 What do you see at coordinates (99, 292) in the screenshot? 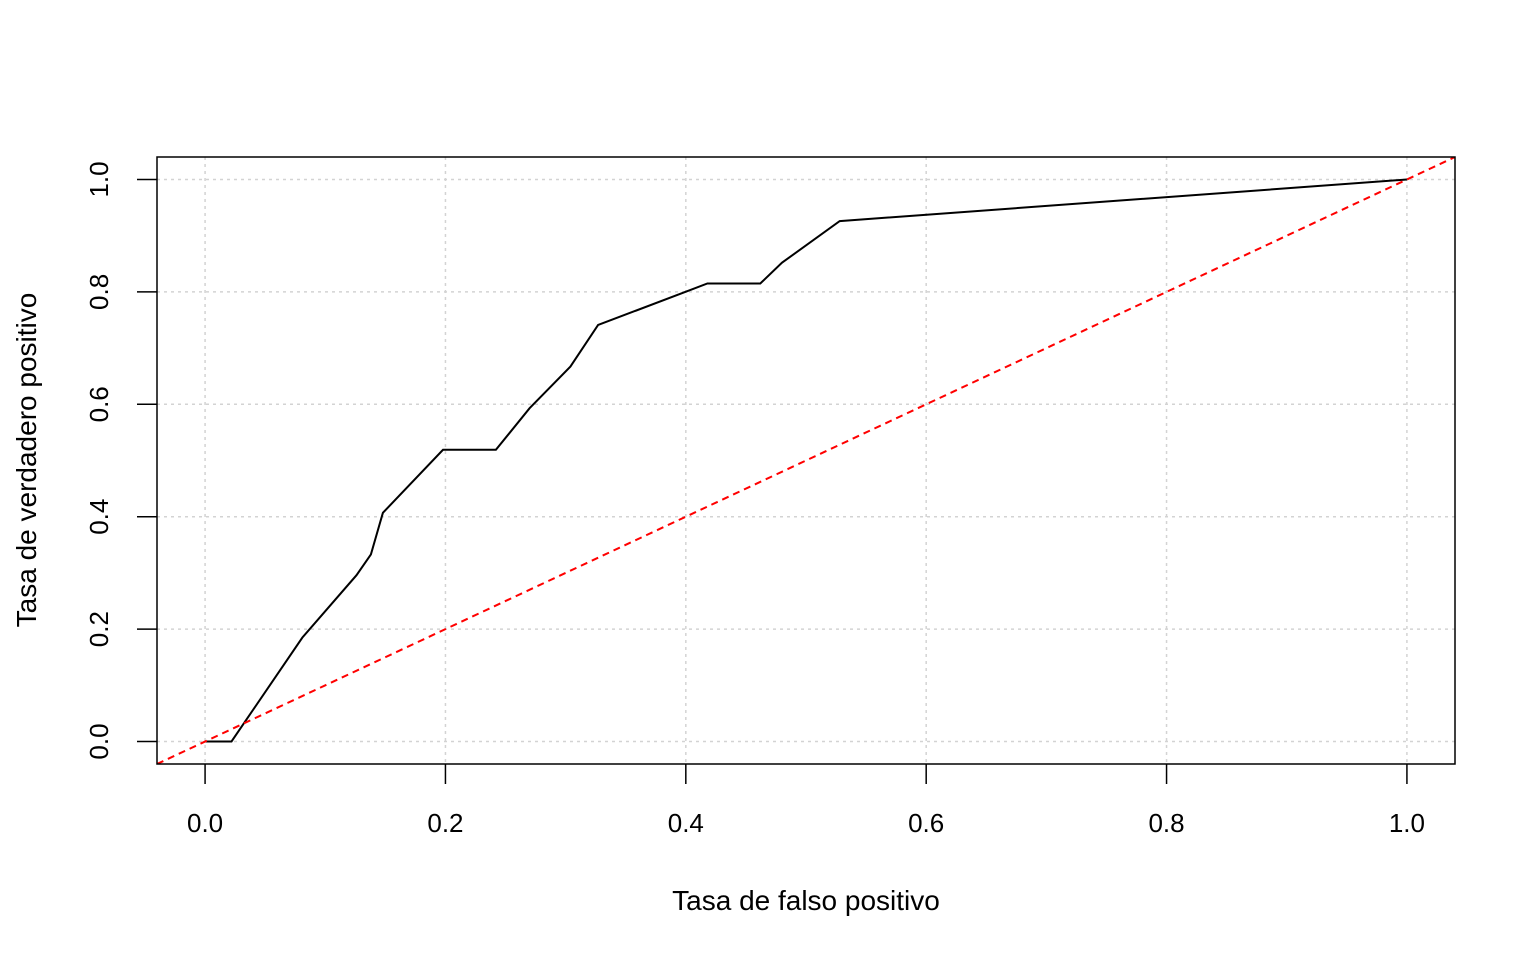
I see `y-tick-label-4: 0.8` at bounding box center [99, 292].